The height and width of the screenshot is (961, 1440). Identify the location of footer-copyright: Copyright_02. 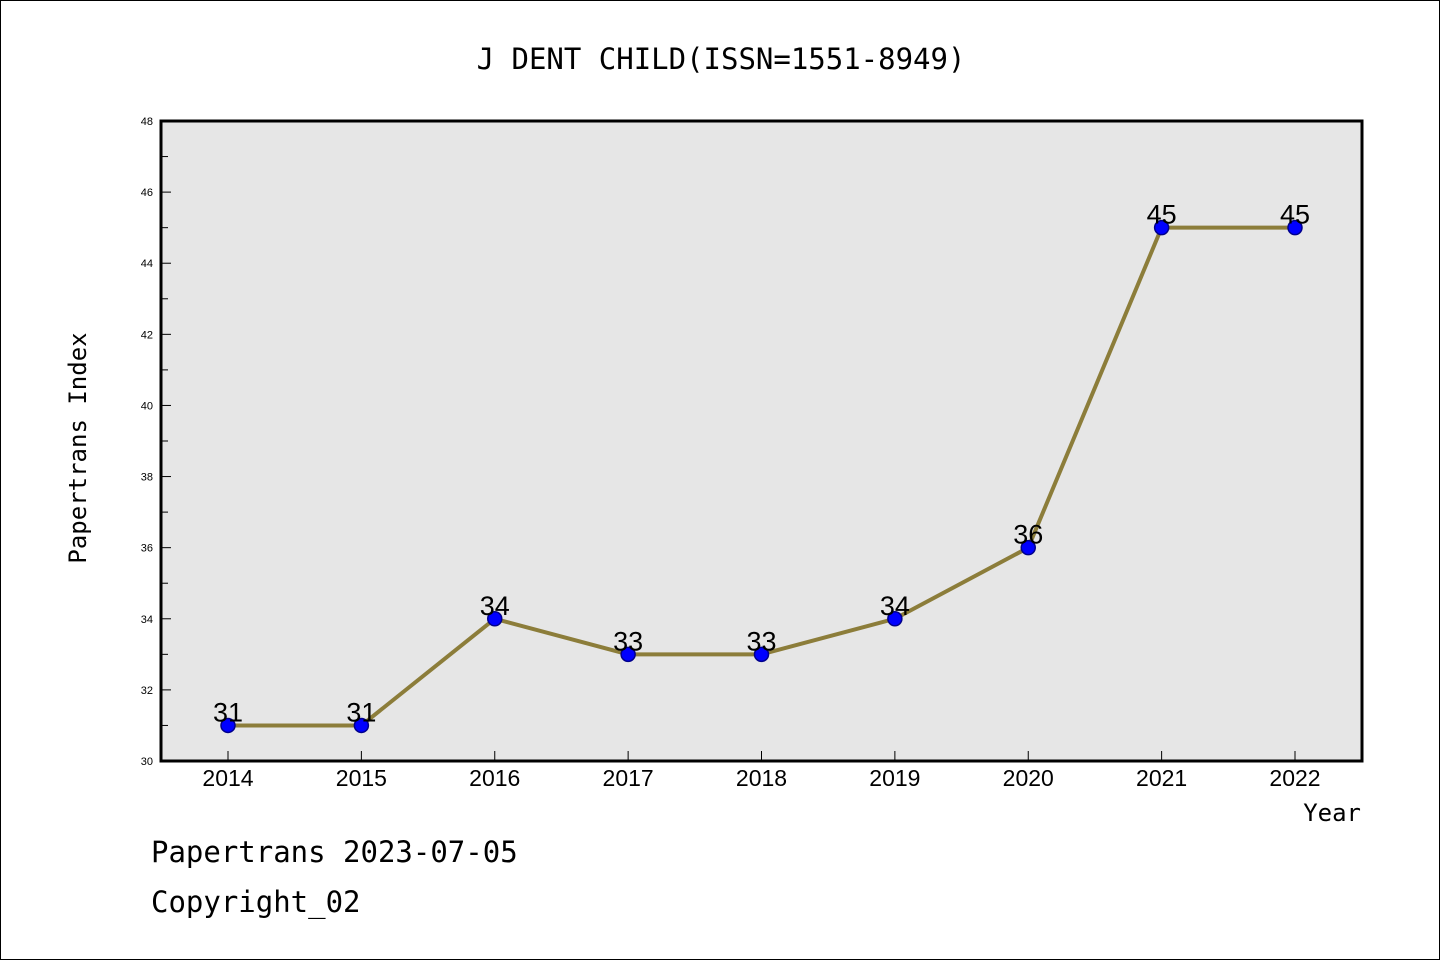
(256, 902).